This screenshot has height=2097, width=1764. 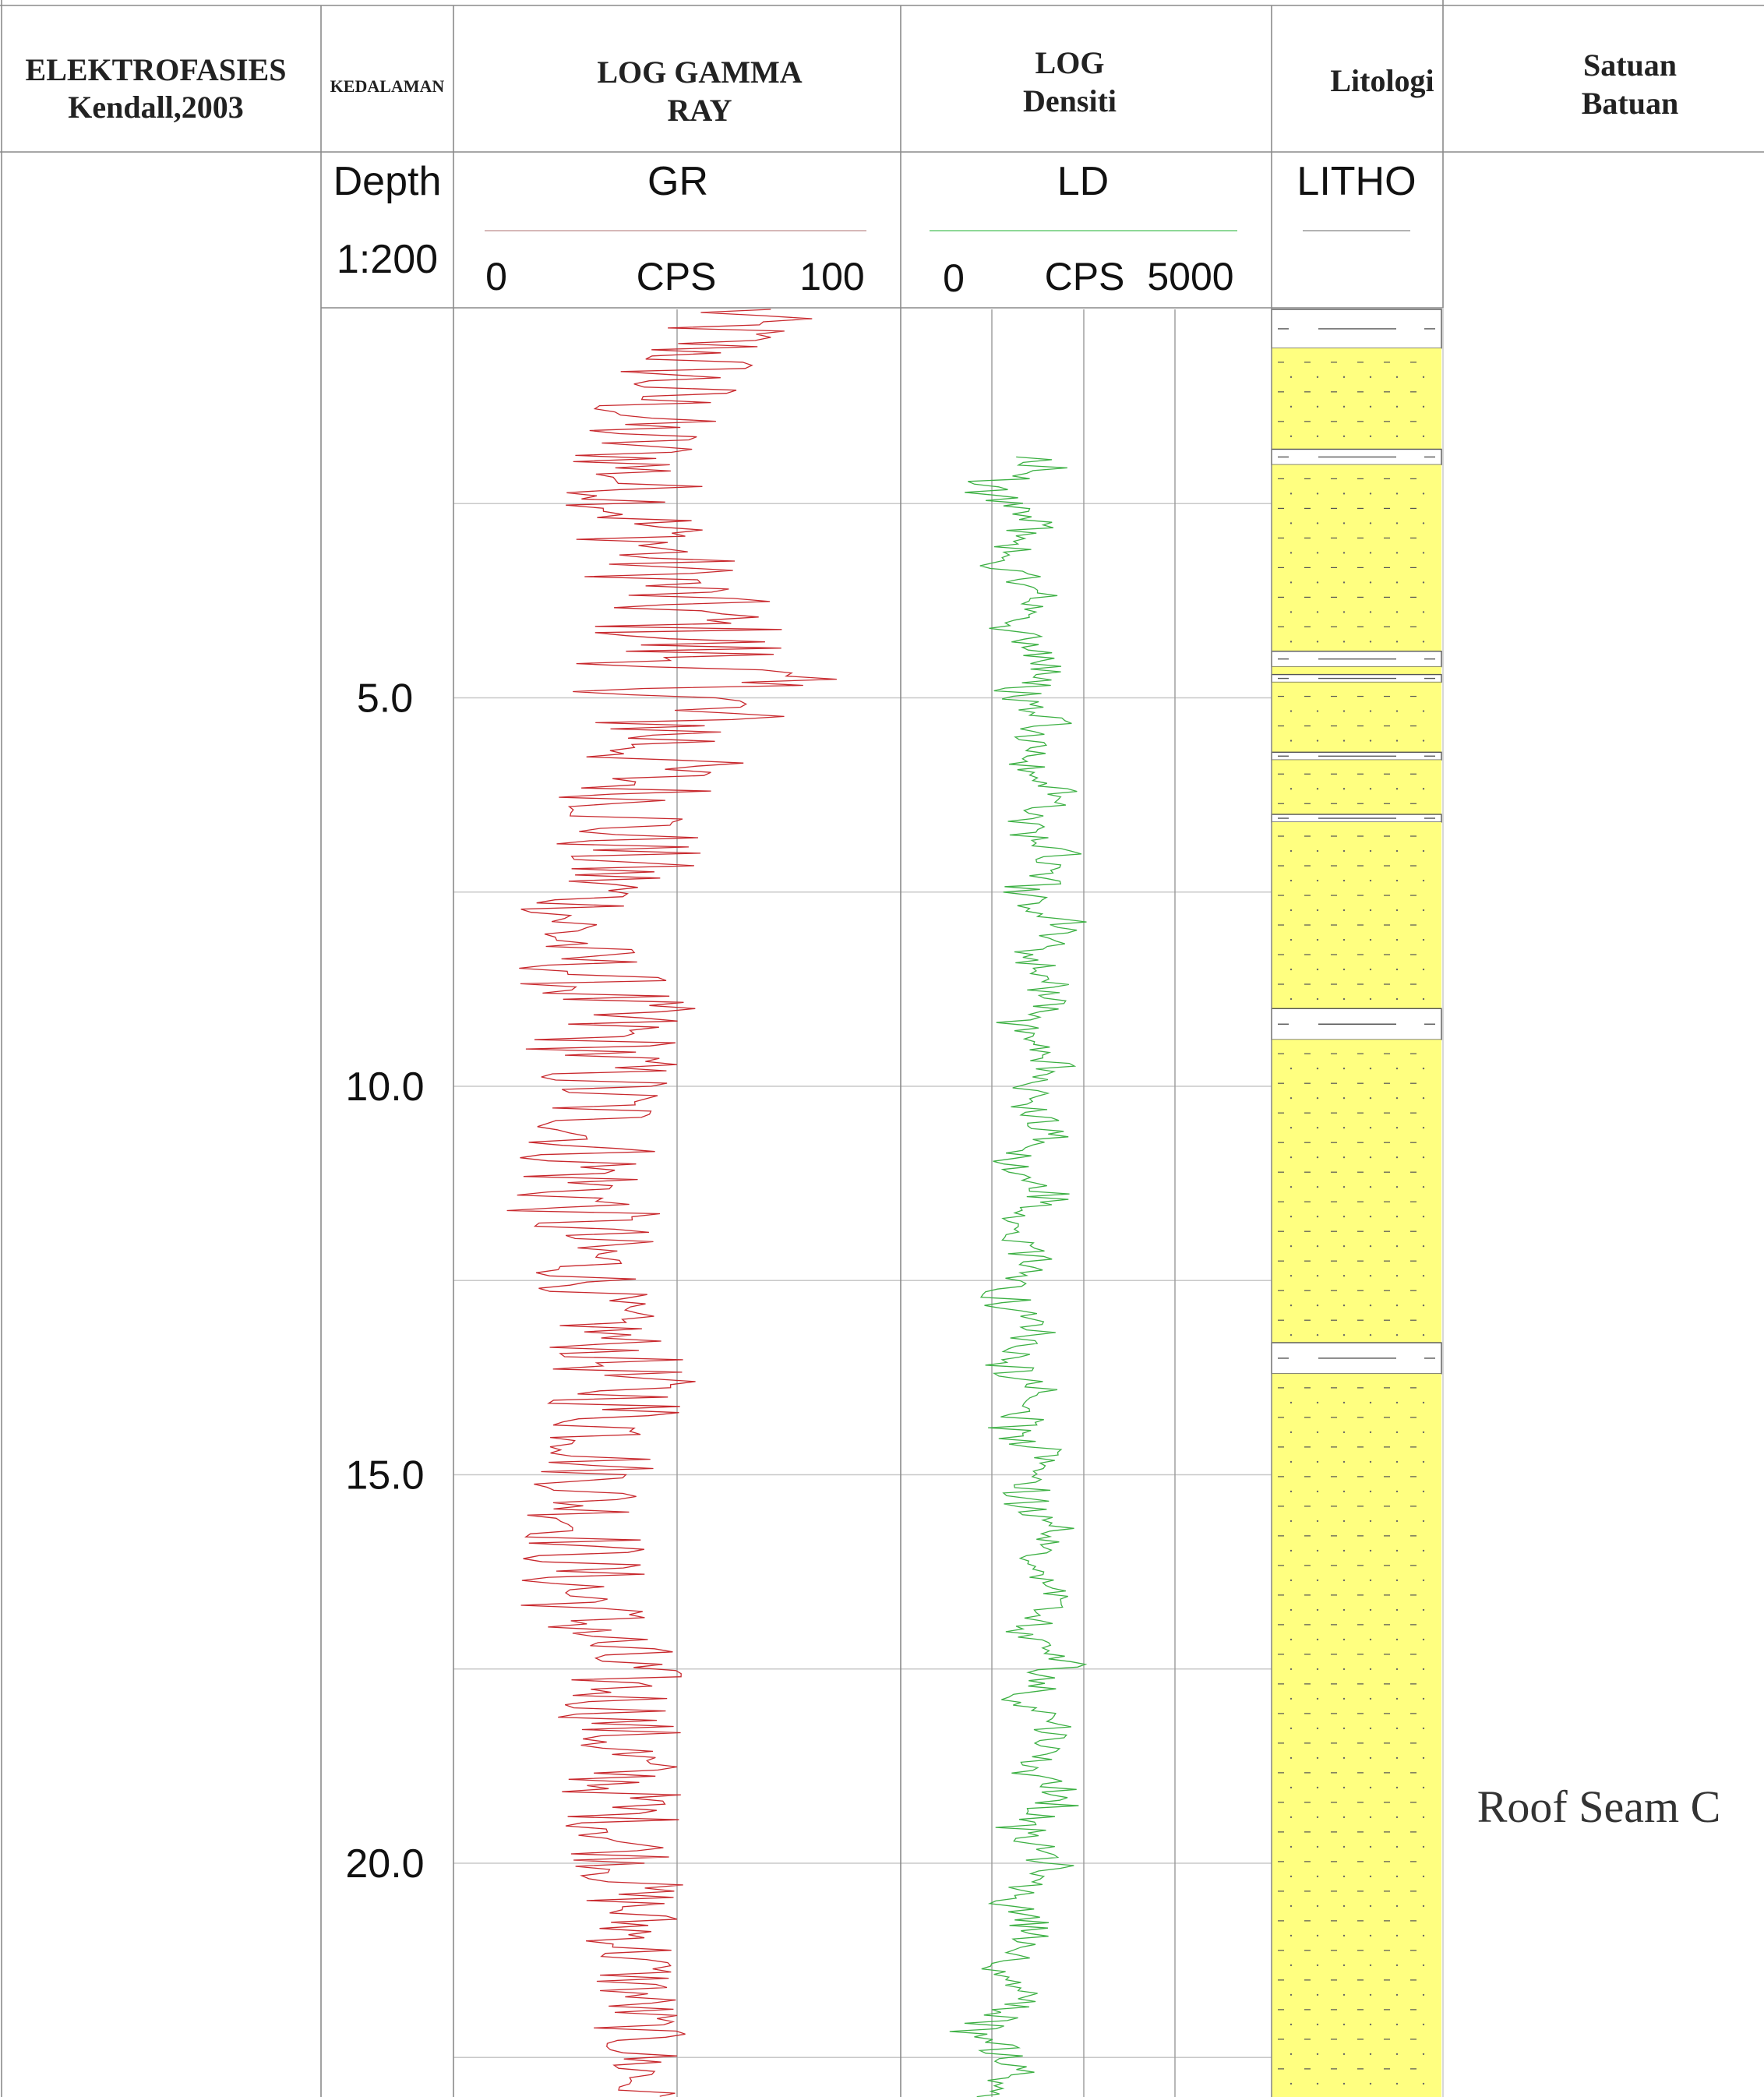 I want to click on header-satuan-batuan-2: Batuan, so click(x=1630, y=103).